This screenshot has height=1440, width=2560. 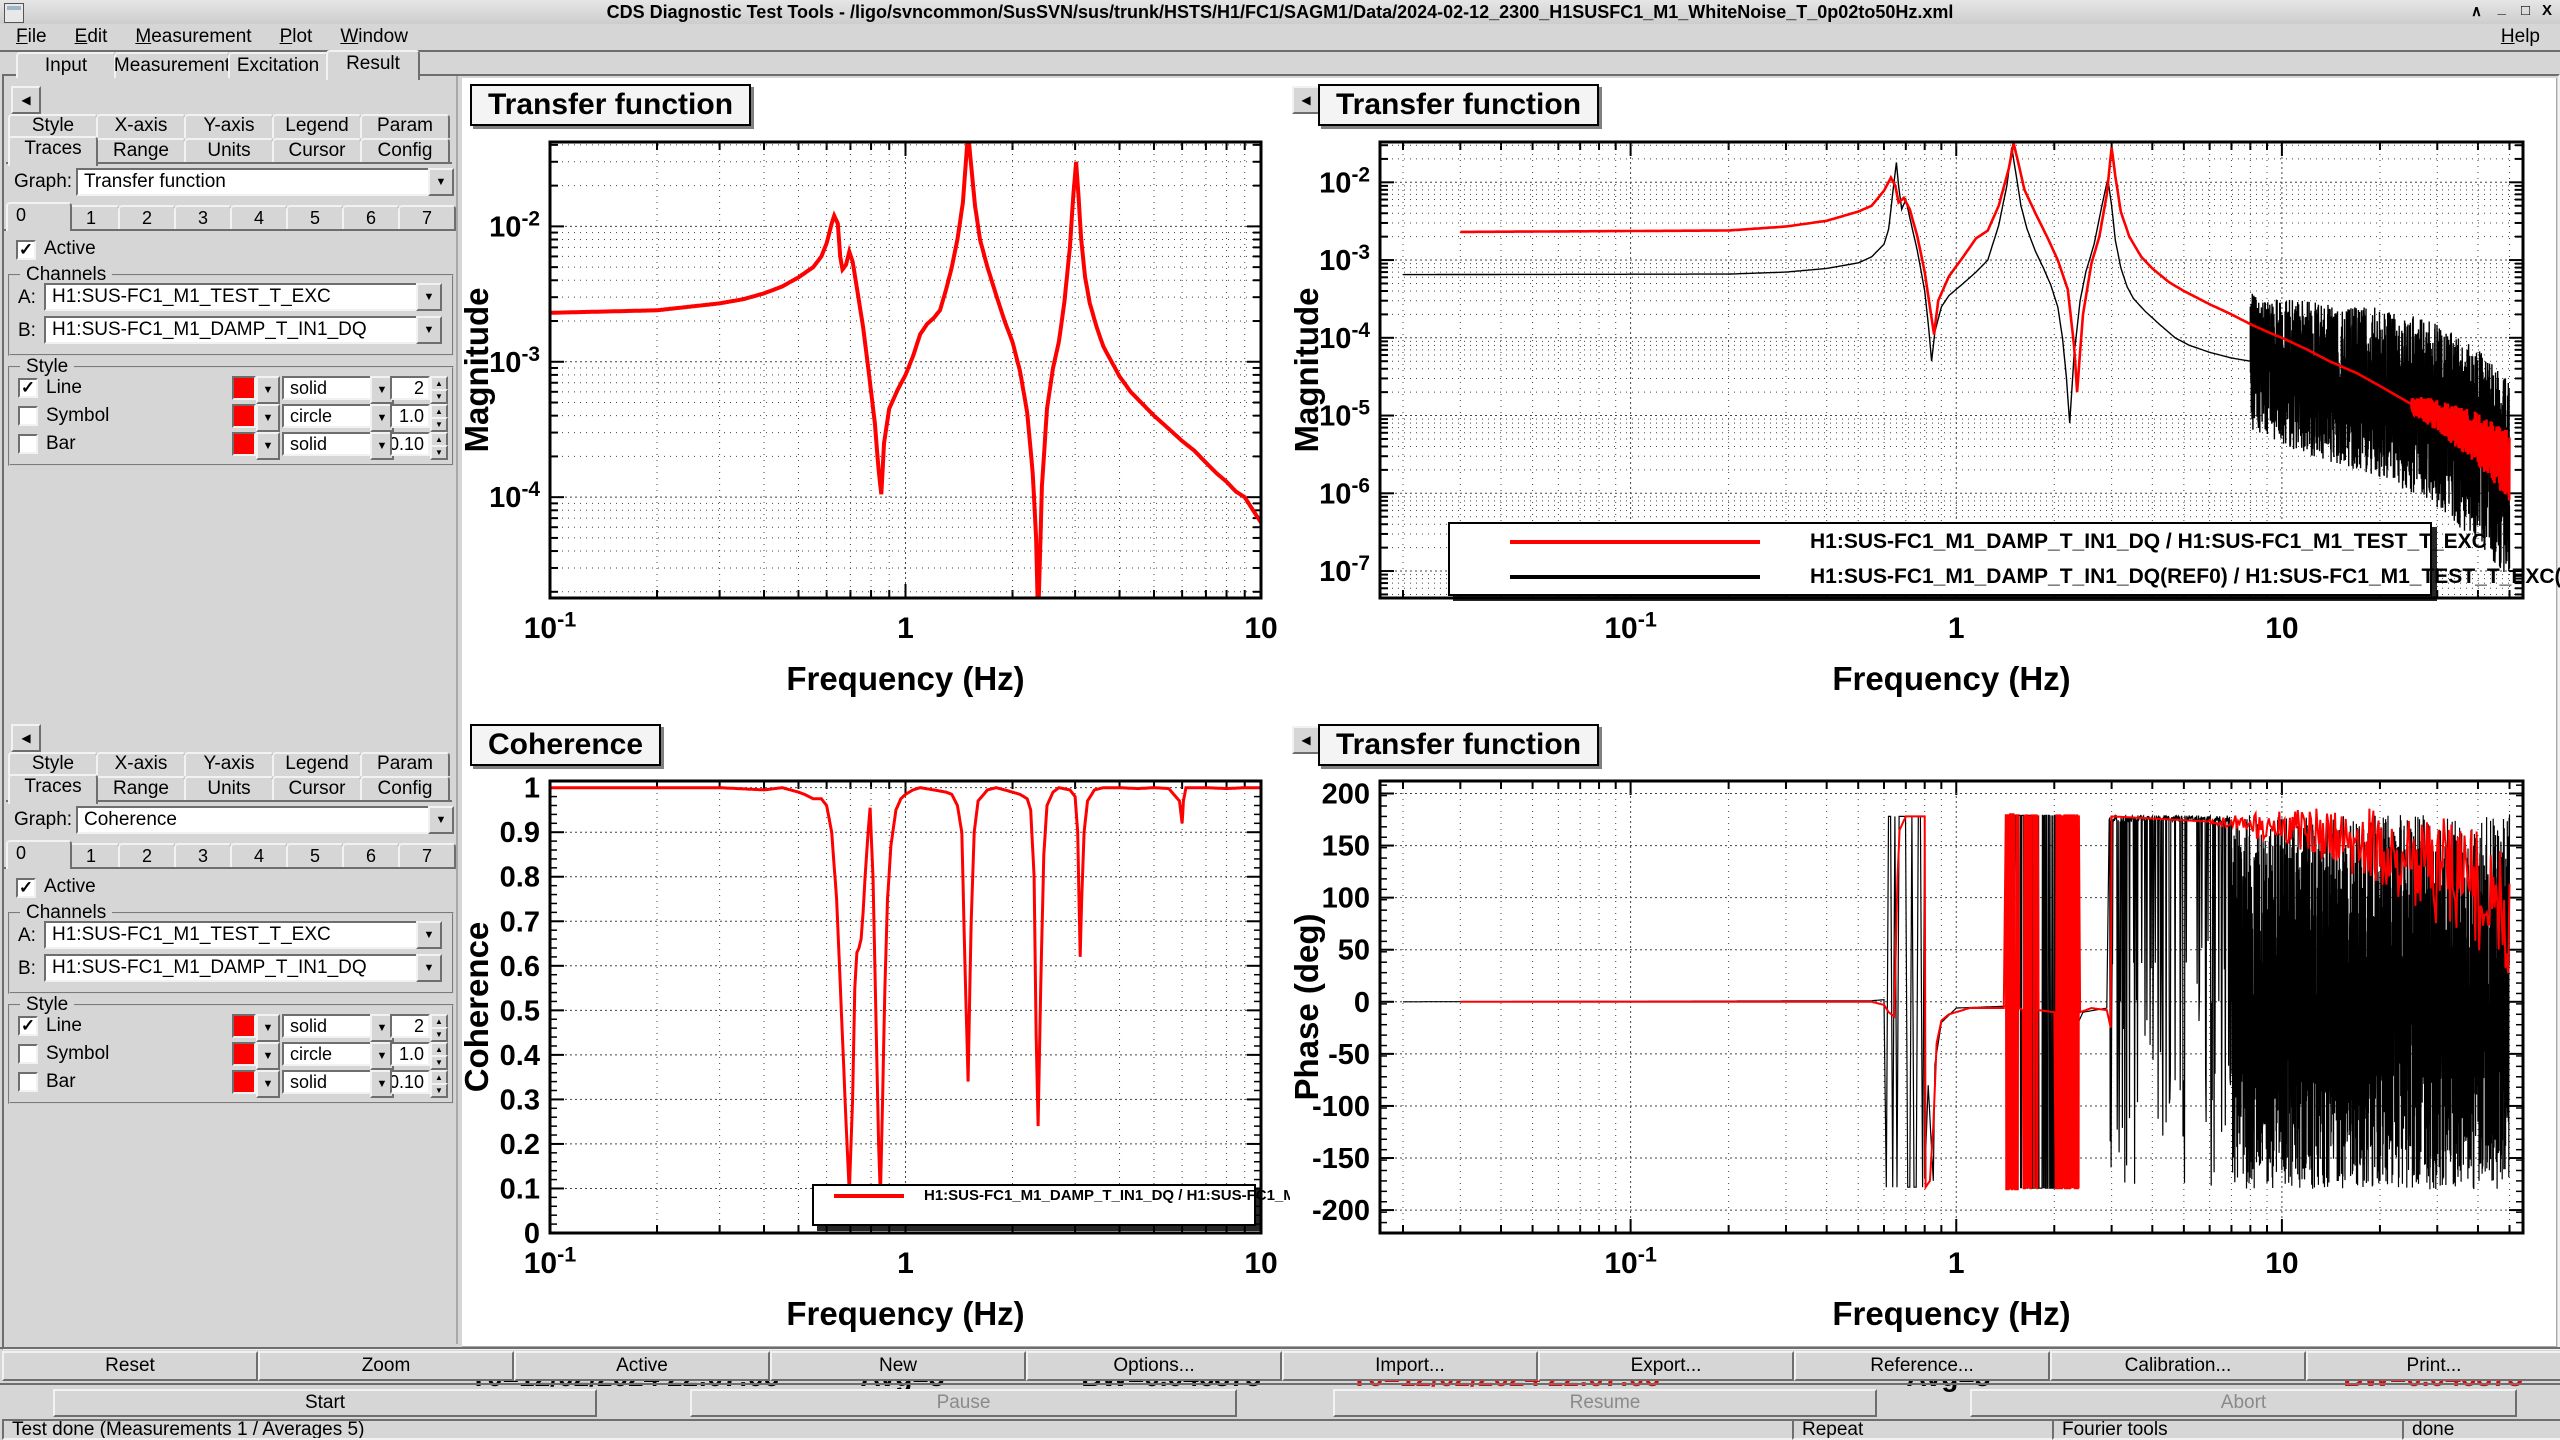 I want to click on symbol-color-dropdown-icon: ▼, so click(x=268, y=418).